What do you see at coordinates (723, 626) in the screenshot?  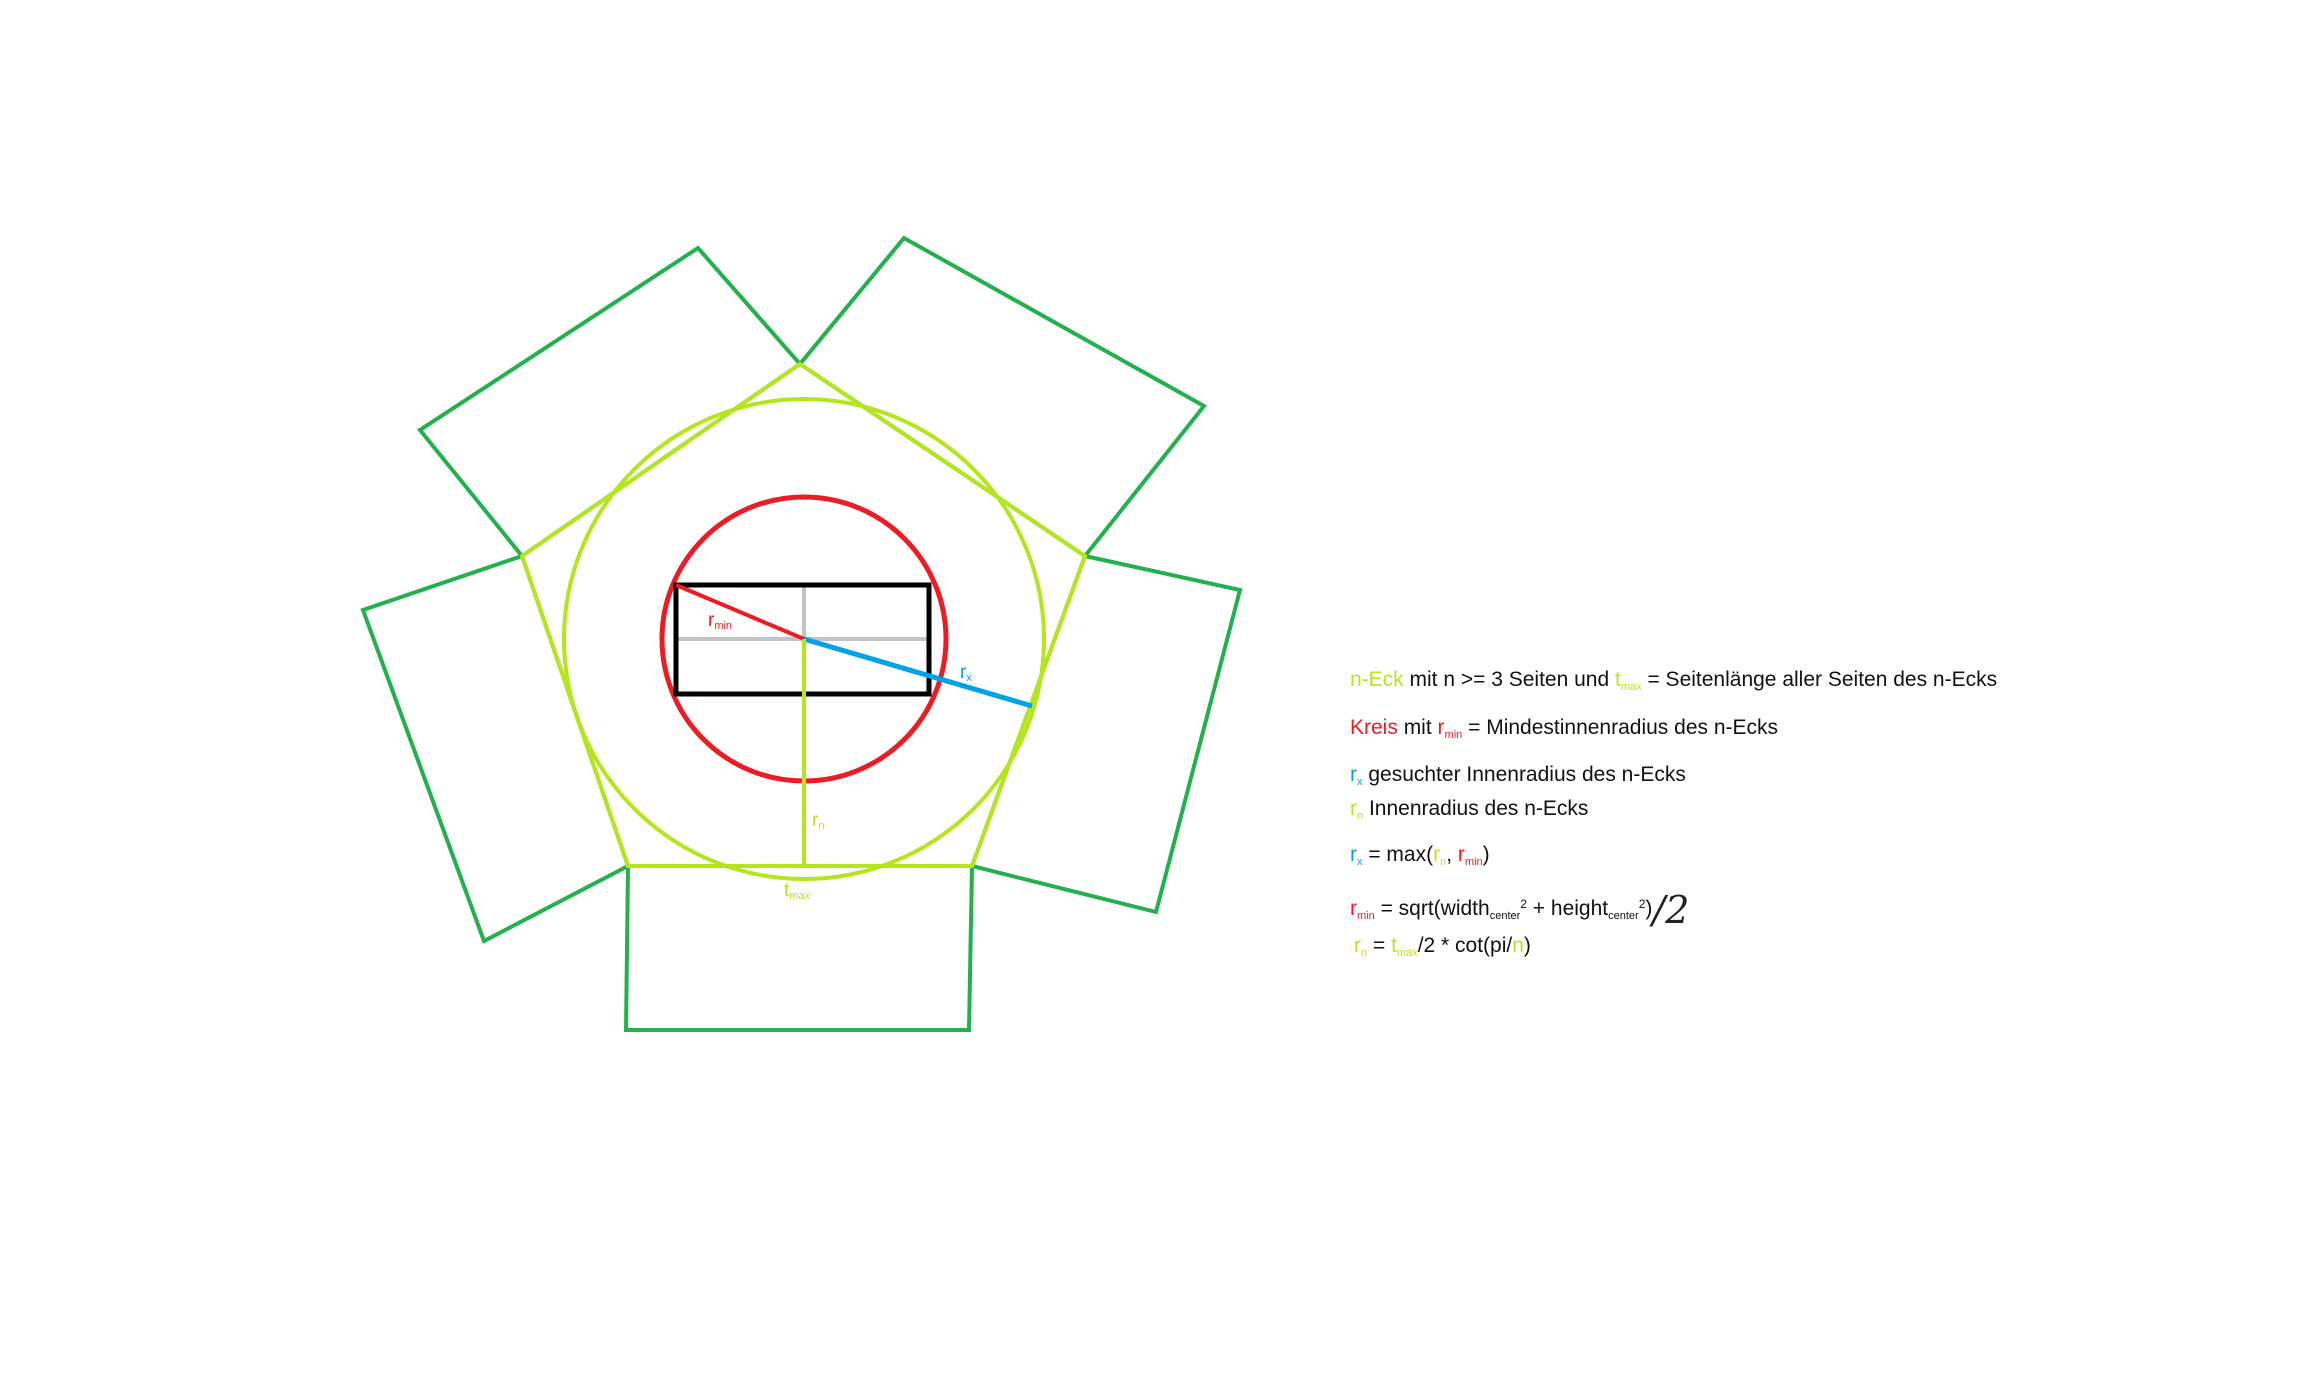 I see `label-r-min-sub: min` at bounding box center [723, 626].